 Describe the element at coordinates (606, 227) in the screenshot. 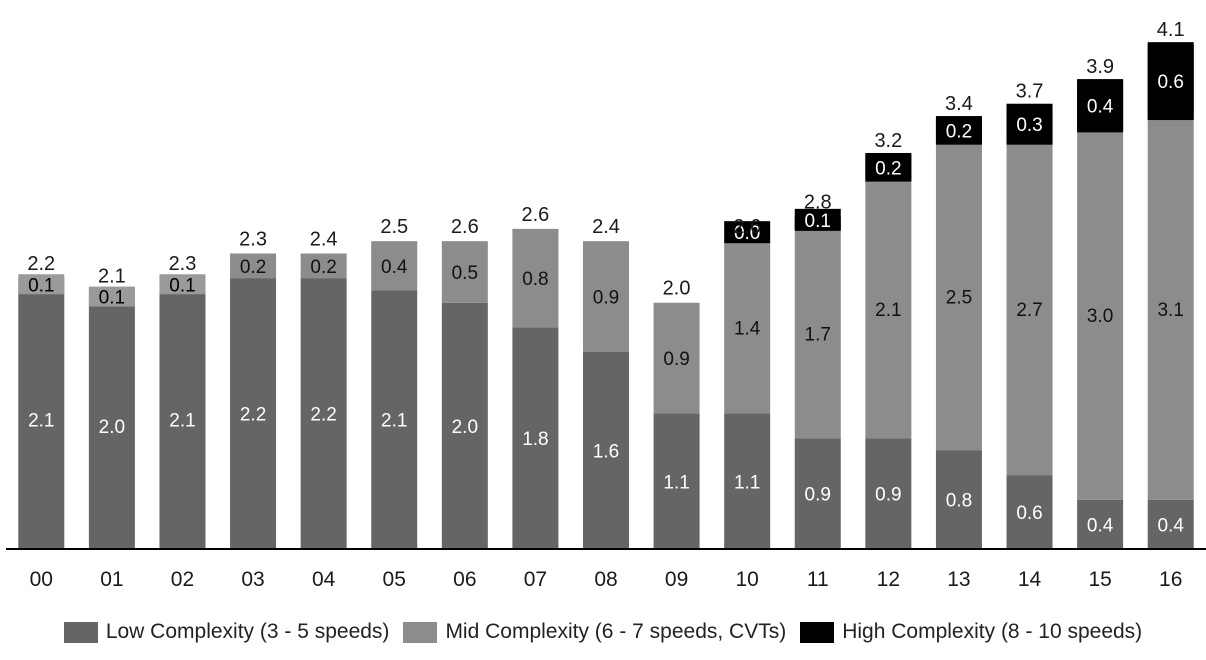

I see `bar-total-label: 2.4` at that location.